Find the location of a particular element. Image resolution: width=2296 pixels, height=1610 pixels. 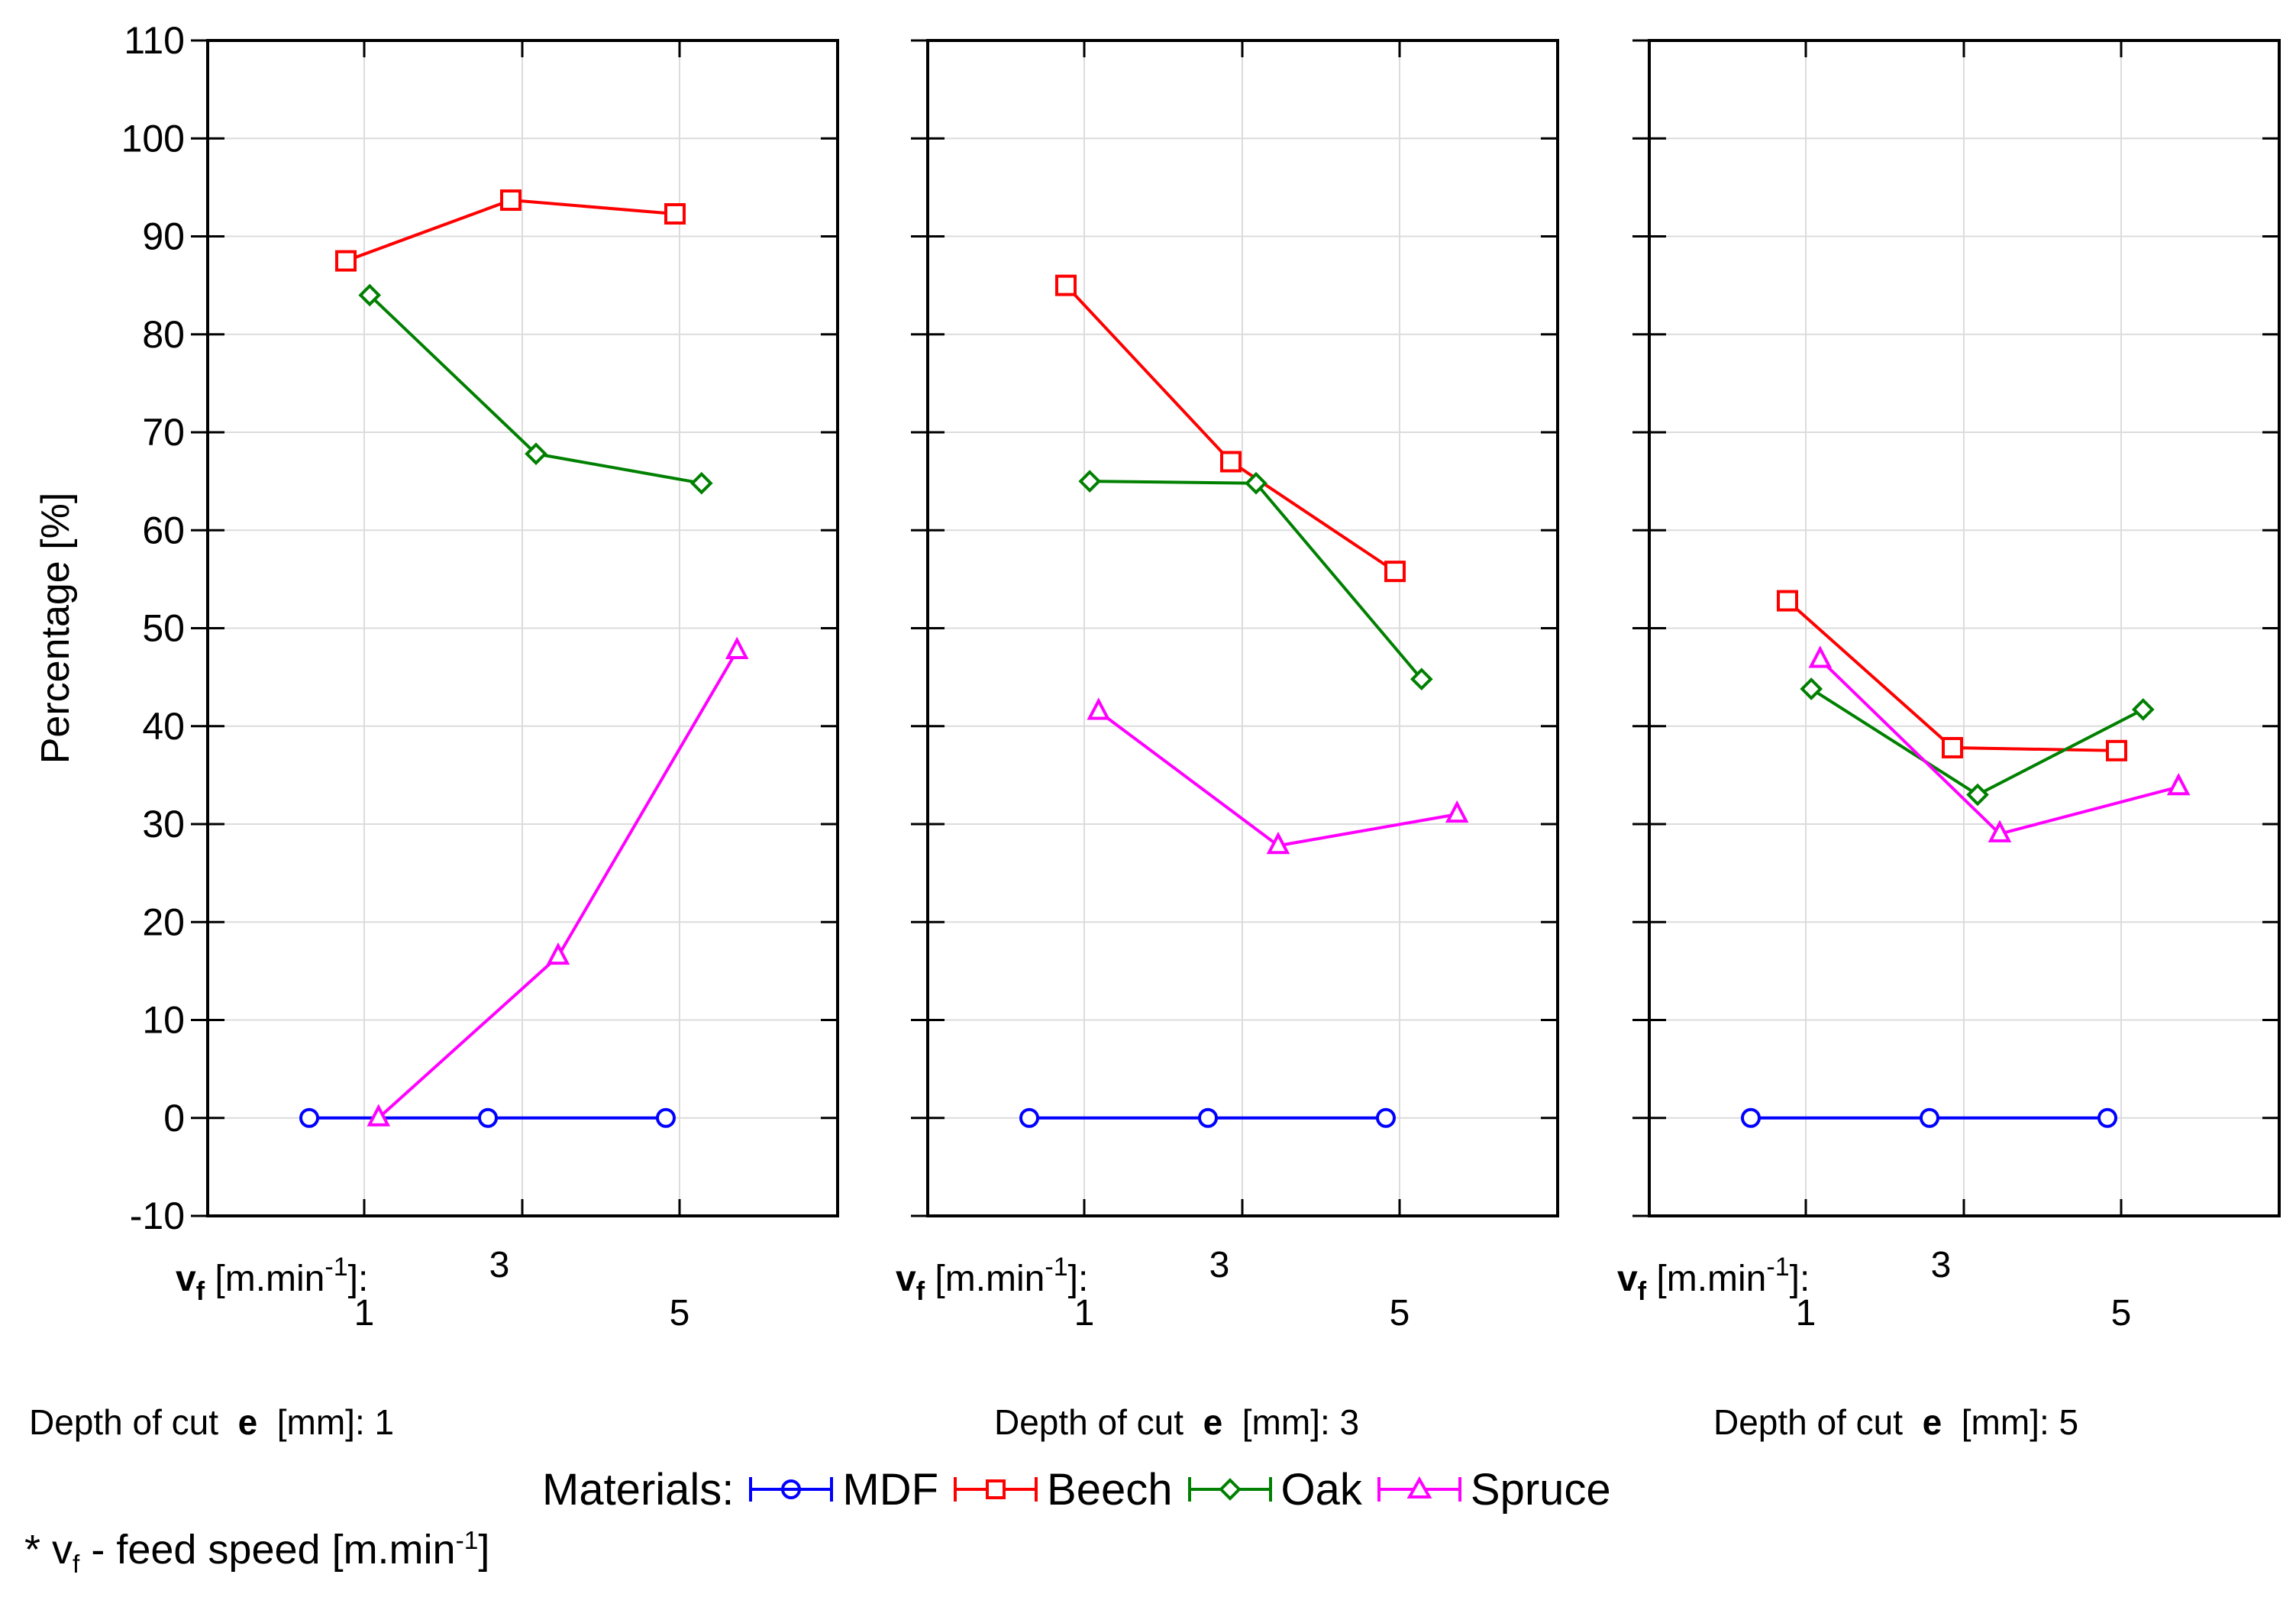

legend-diamond-marker-icon is located at coordinates (1229, 1489).